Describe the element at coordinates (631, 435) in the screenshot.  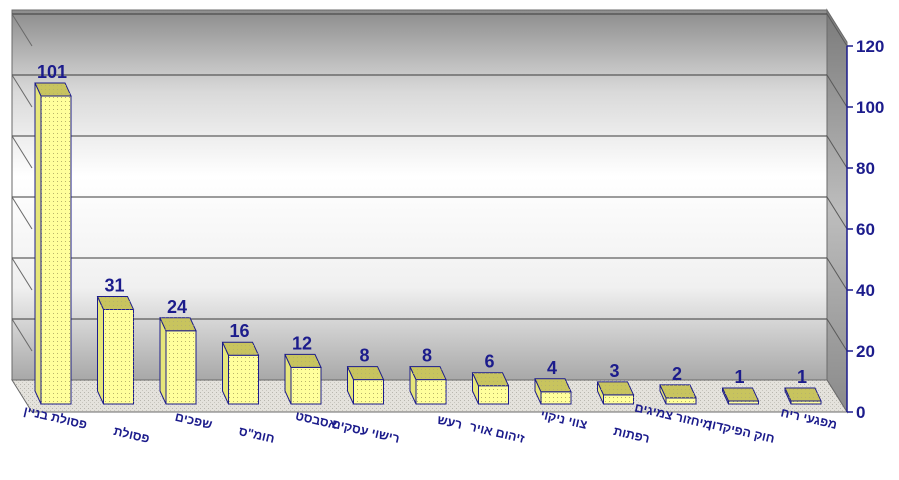
I see `category-label: רפתות` at that location.